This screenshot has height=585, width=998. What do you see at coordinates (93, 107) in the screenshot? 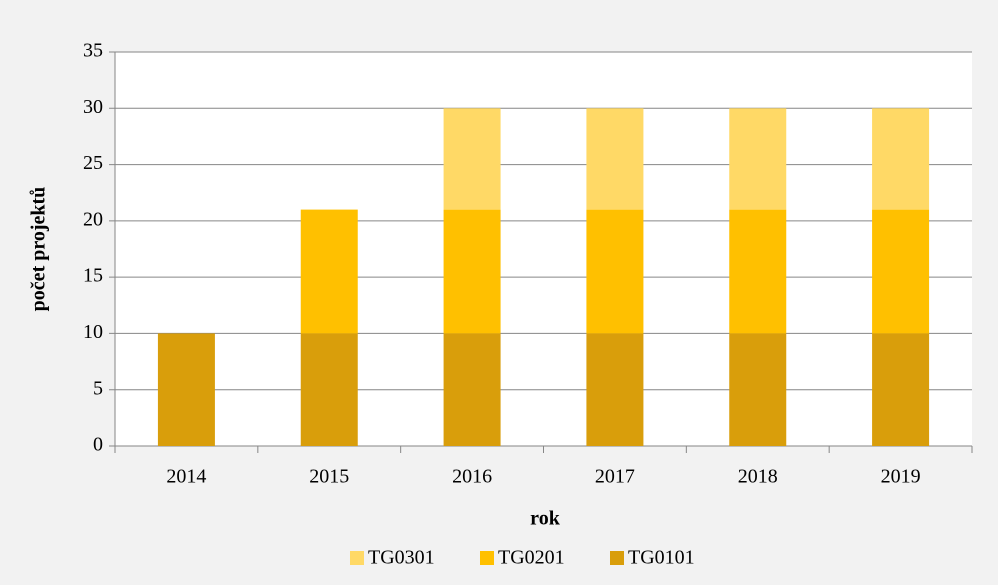
I see `y-tick-label: 30` at bounding box center [93, 107].